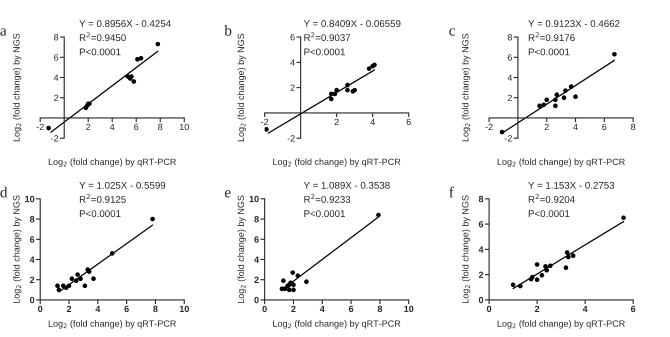  Describe the element at coordinates (452, 32) in the screenshot. I see `chart-title: c` at that location.